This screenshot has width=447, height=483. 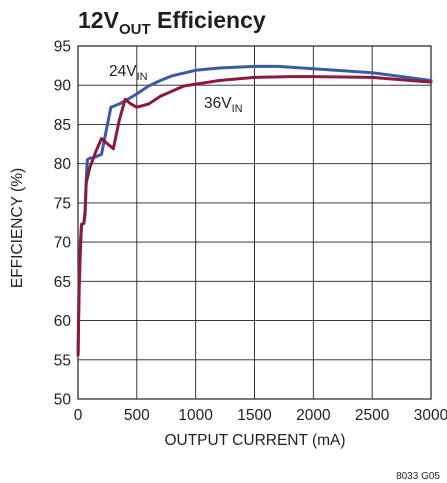 I want to click on y-tick-label: 80, so click(x=63, y=164).